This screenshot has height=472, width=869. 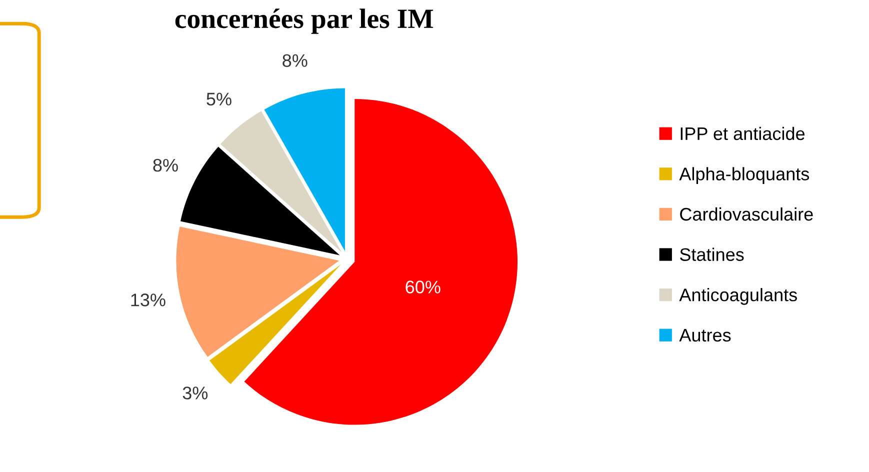 I want to click on legend-label: Alpha-bloquants, so click(x=744, y=175).